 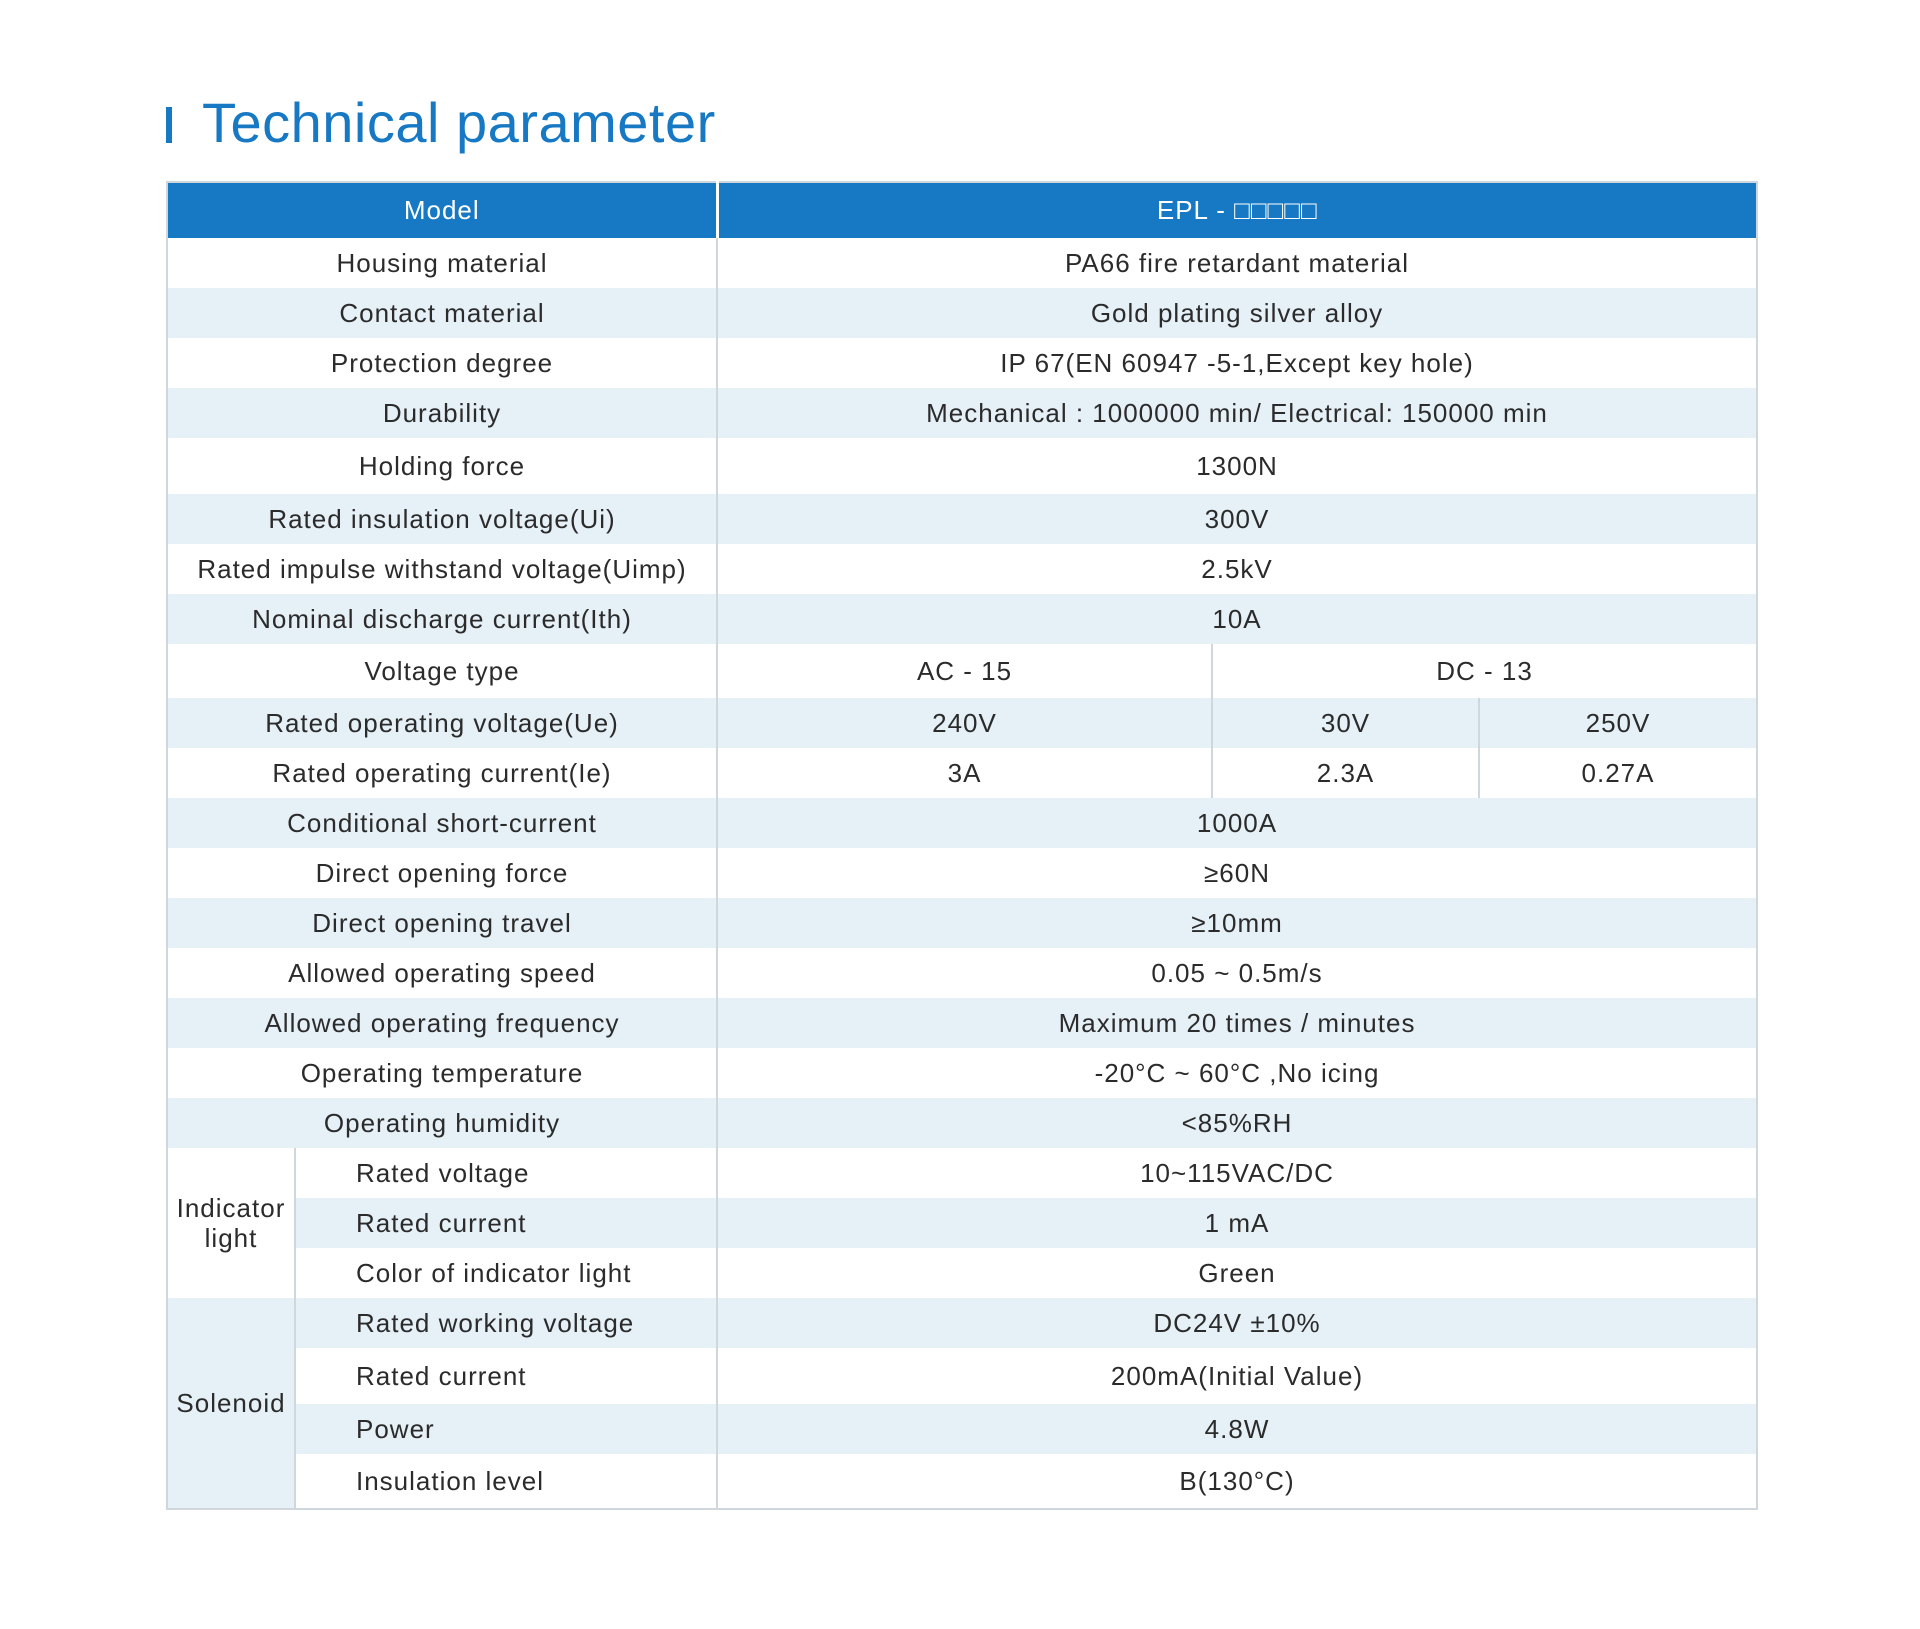 What do you see at coordinates (965, 773) in the screenshot?
I see `ie-ac15-value: 3A` at bounding box center [965, 773].